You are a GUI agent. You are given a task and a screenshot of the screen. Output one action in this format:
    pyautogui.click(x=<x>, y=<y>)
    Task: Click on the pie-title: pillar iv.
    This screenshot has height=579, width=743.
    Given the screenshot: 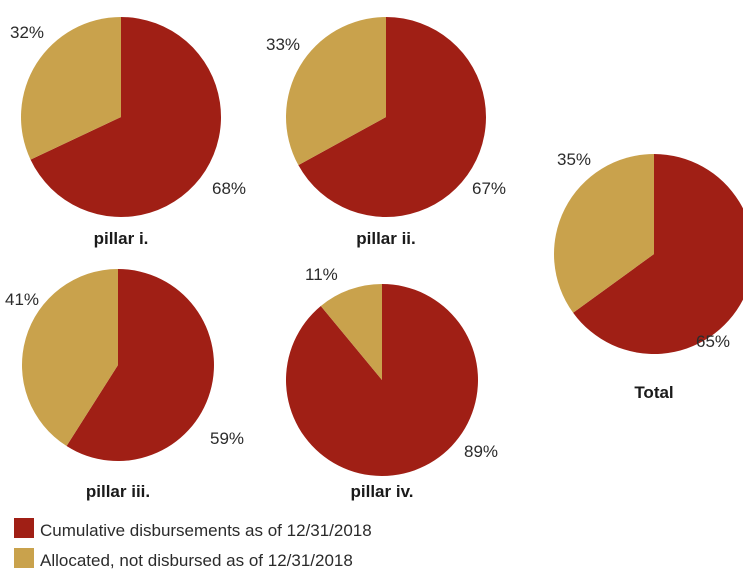 What is the action you would take?
    pyautogui.click(x=382, y=491)
    